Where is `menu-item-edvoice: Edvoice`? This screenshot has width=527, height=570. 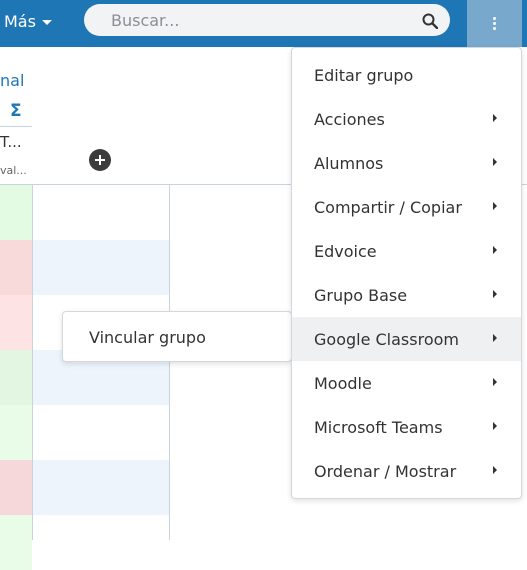 menu-item-edvoice: Edvoice is located at coordinates (406, 251).